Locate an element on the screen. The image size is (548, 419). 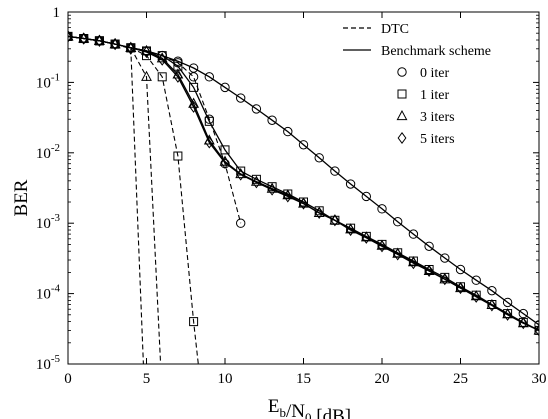
legend-marker-circle is located at coordinates (402, 72).